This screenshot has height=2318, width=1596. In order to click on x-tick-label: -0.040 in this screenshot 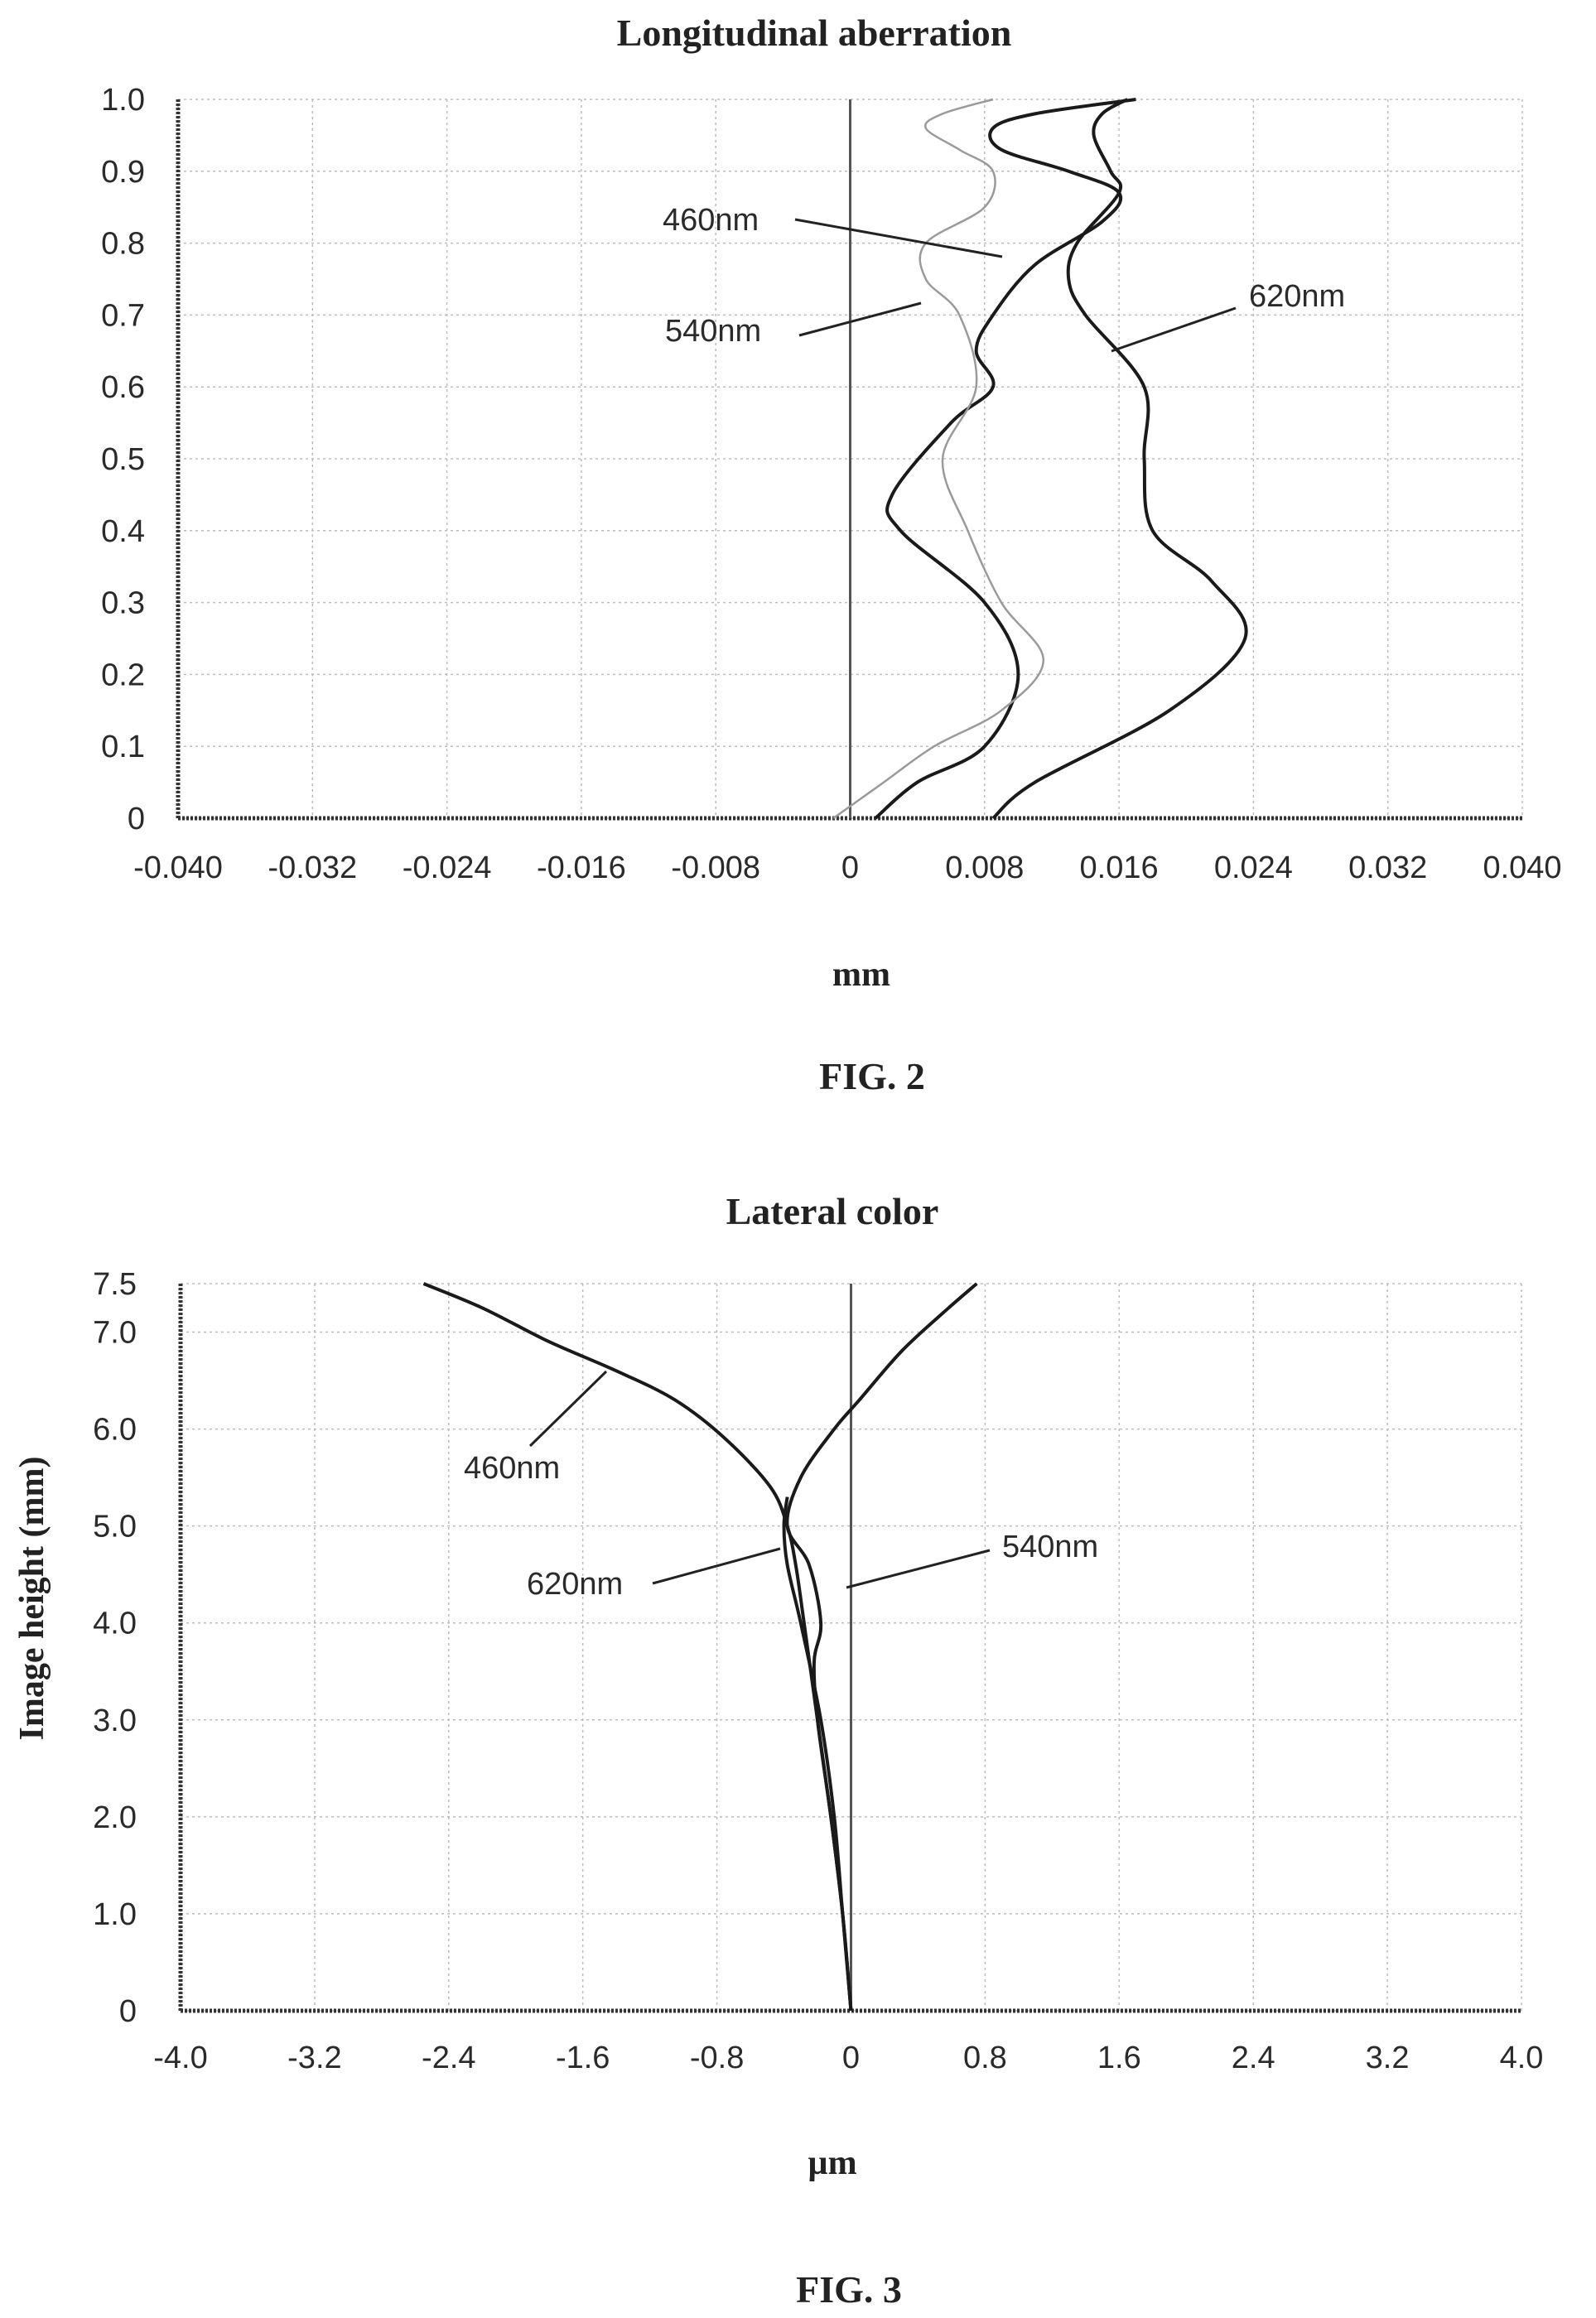, I will do `click(178, 868)`.